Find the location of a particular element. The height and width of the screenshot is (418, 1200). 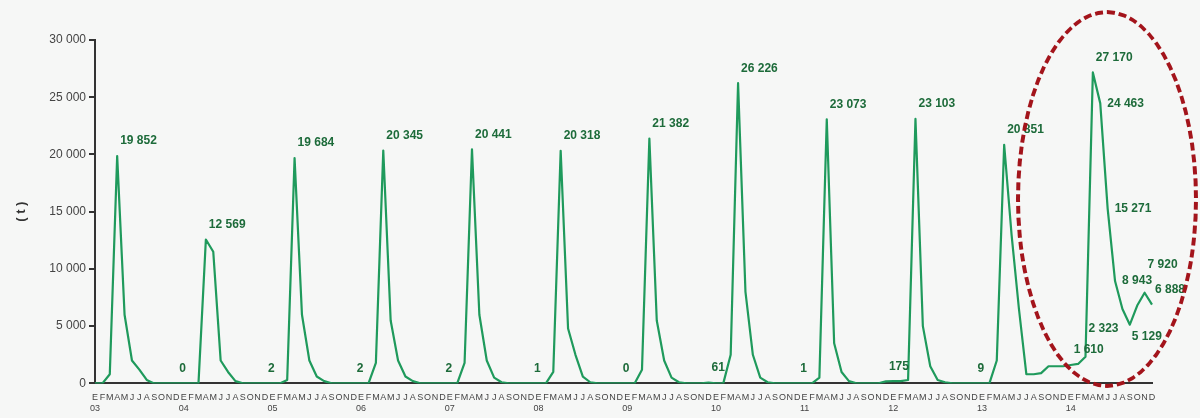

x-tick-label: E 14 is located at coordinates (1070, 403).